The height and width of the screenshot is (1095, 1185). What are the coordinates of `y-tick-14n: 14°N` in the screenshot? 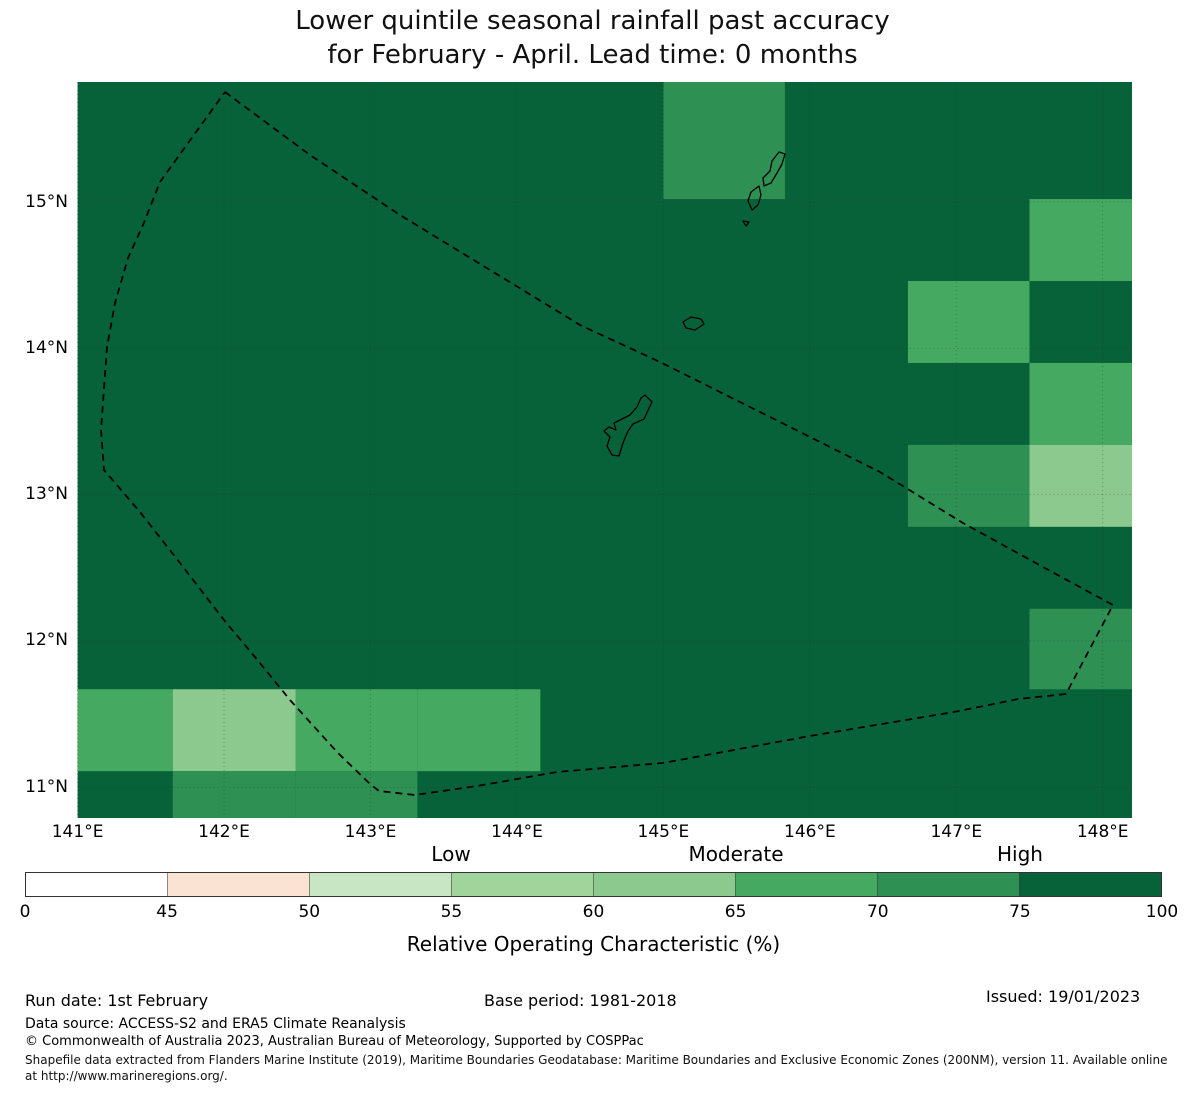 It's located at (46, 348).